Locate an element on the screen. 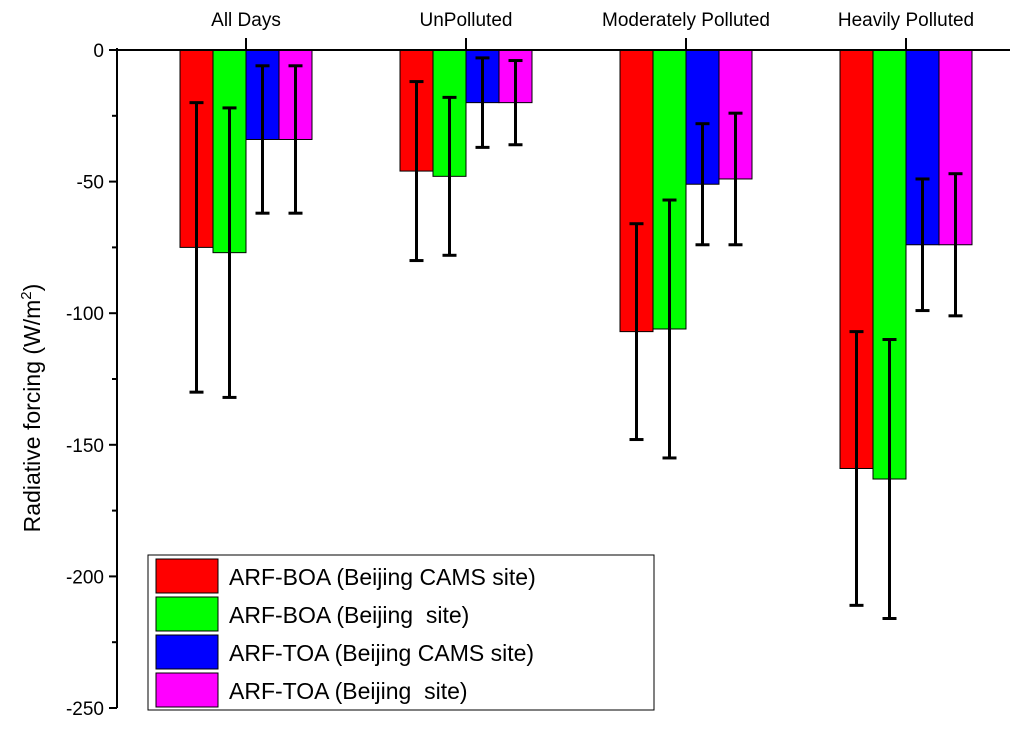  category-label: All Days is located at coordinates (246, 20).